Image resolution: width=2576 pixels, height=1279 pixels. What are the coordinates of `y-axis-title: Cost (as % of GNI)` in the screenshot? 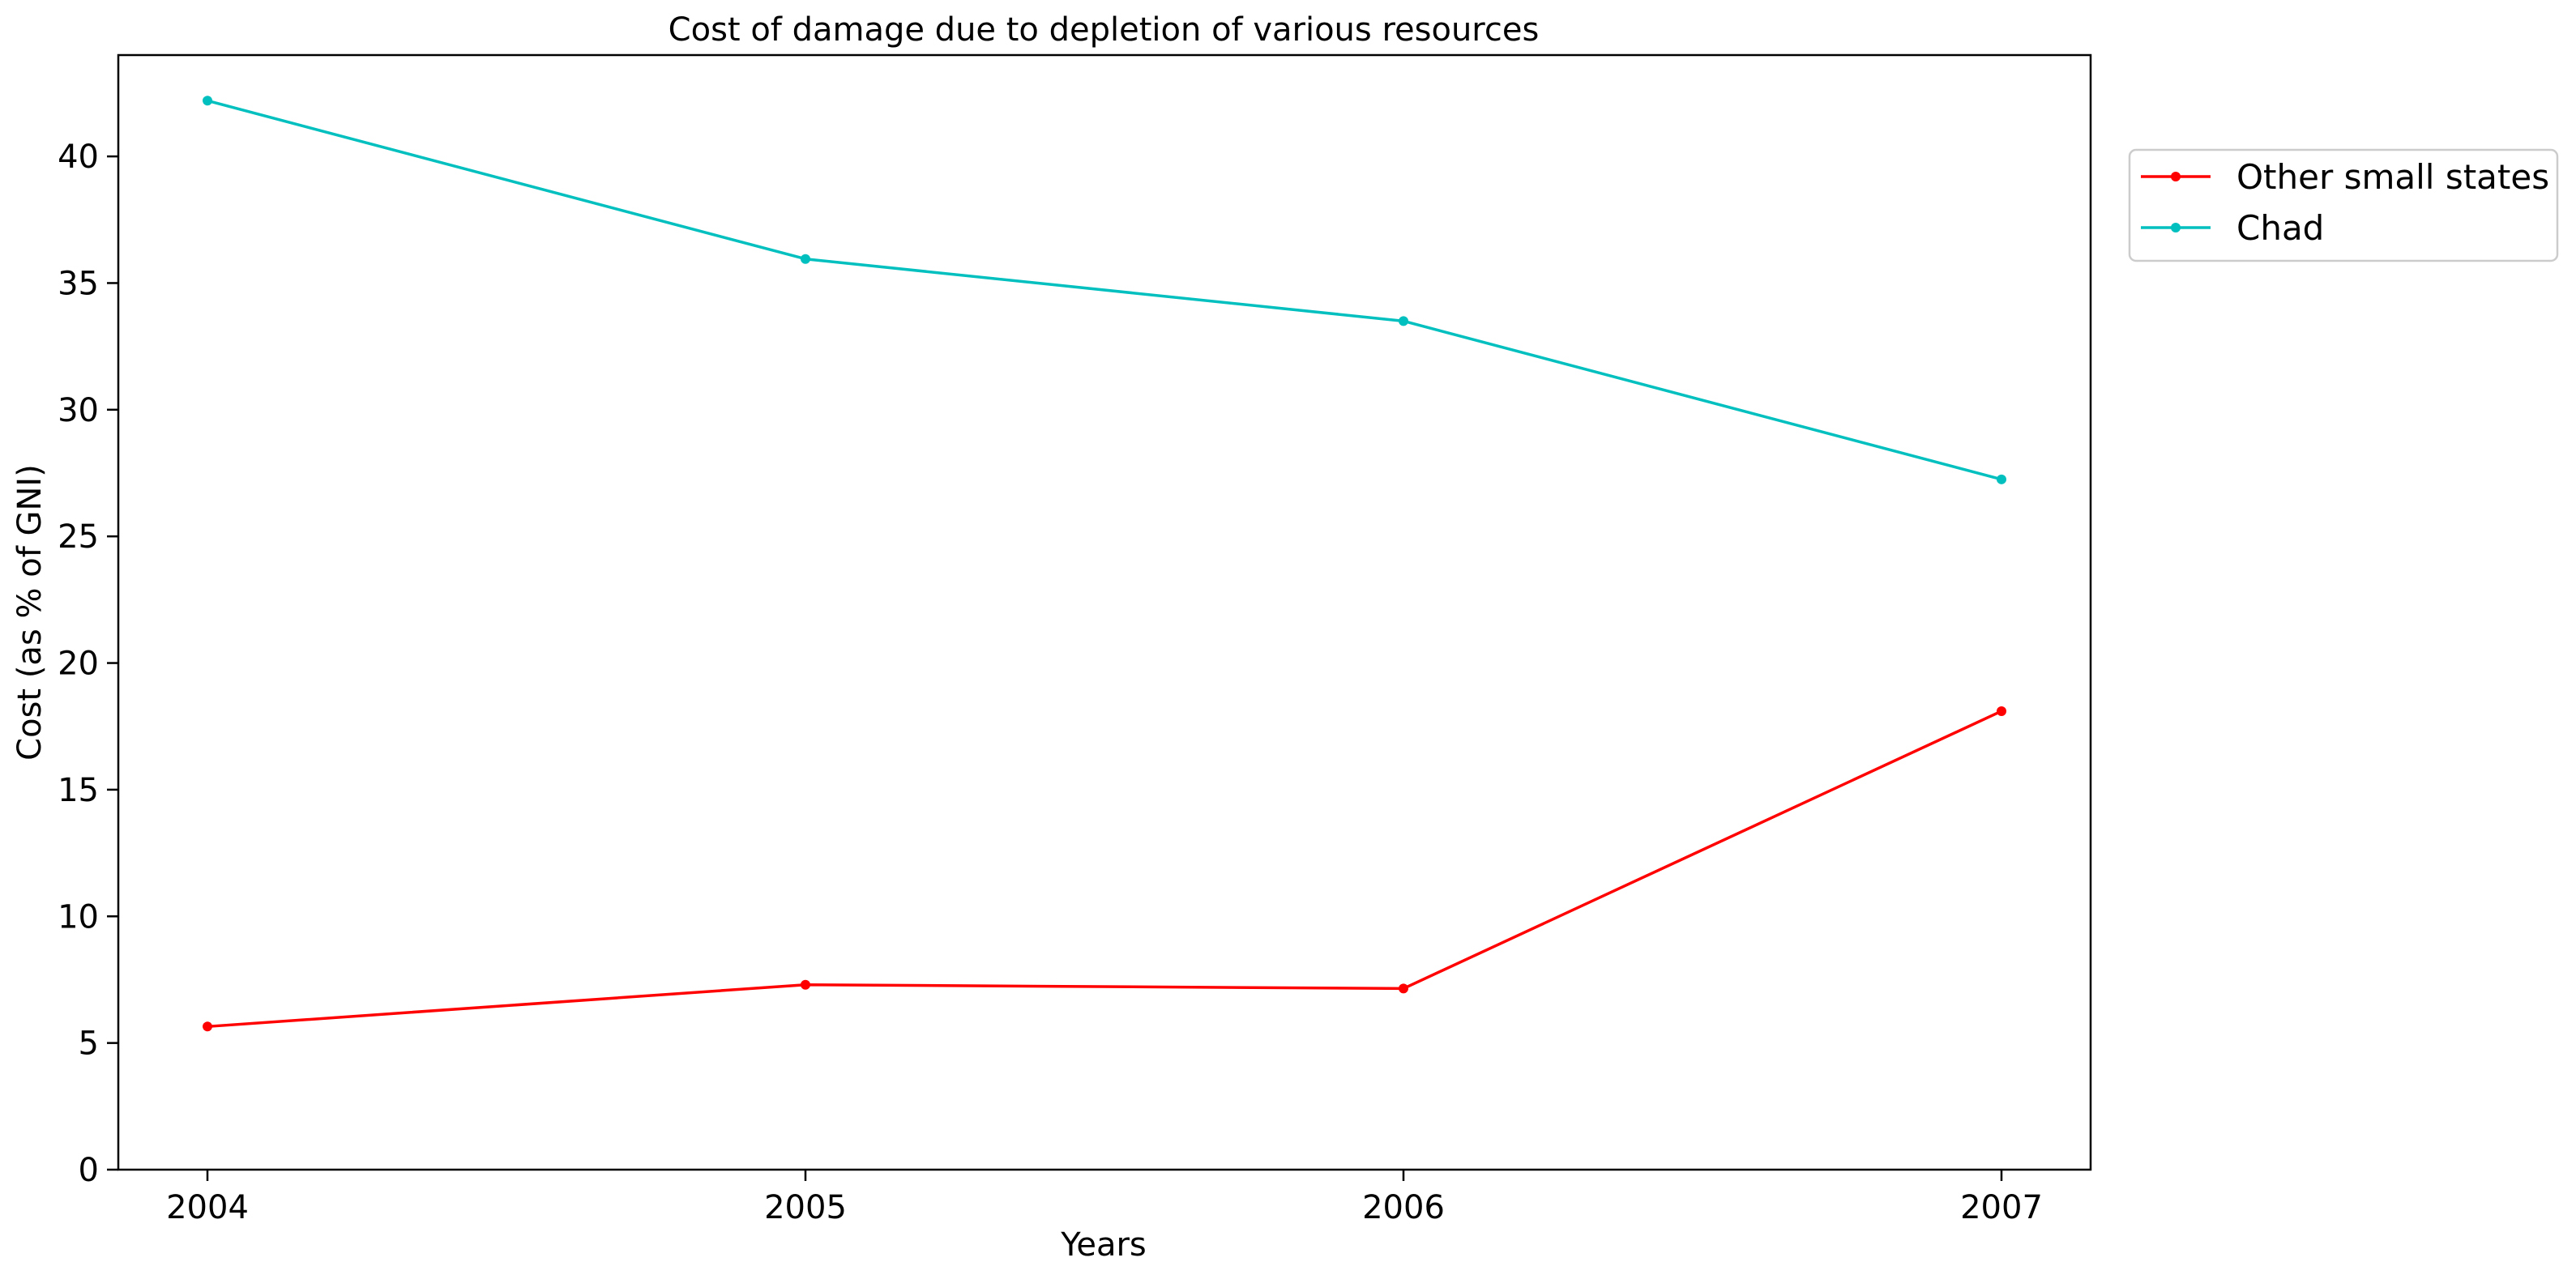 It's located at (30, 612).